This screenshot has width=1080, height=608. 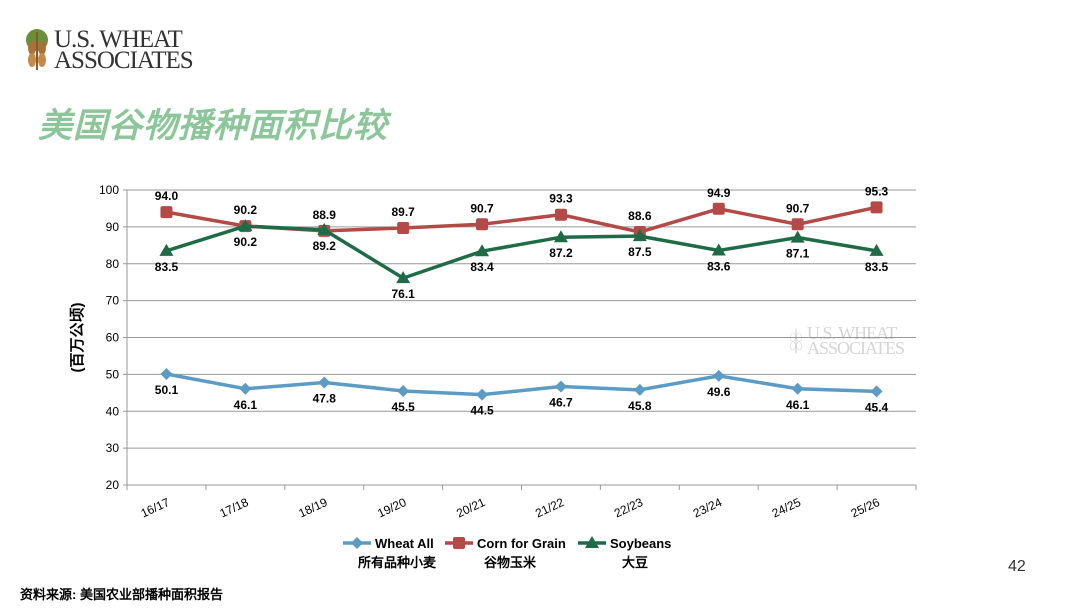 I want to click on data-label: 94.0, so click(x=167, y=196).